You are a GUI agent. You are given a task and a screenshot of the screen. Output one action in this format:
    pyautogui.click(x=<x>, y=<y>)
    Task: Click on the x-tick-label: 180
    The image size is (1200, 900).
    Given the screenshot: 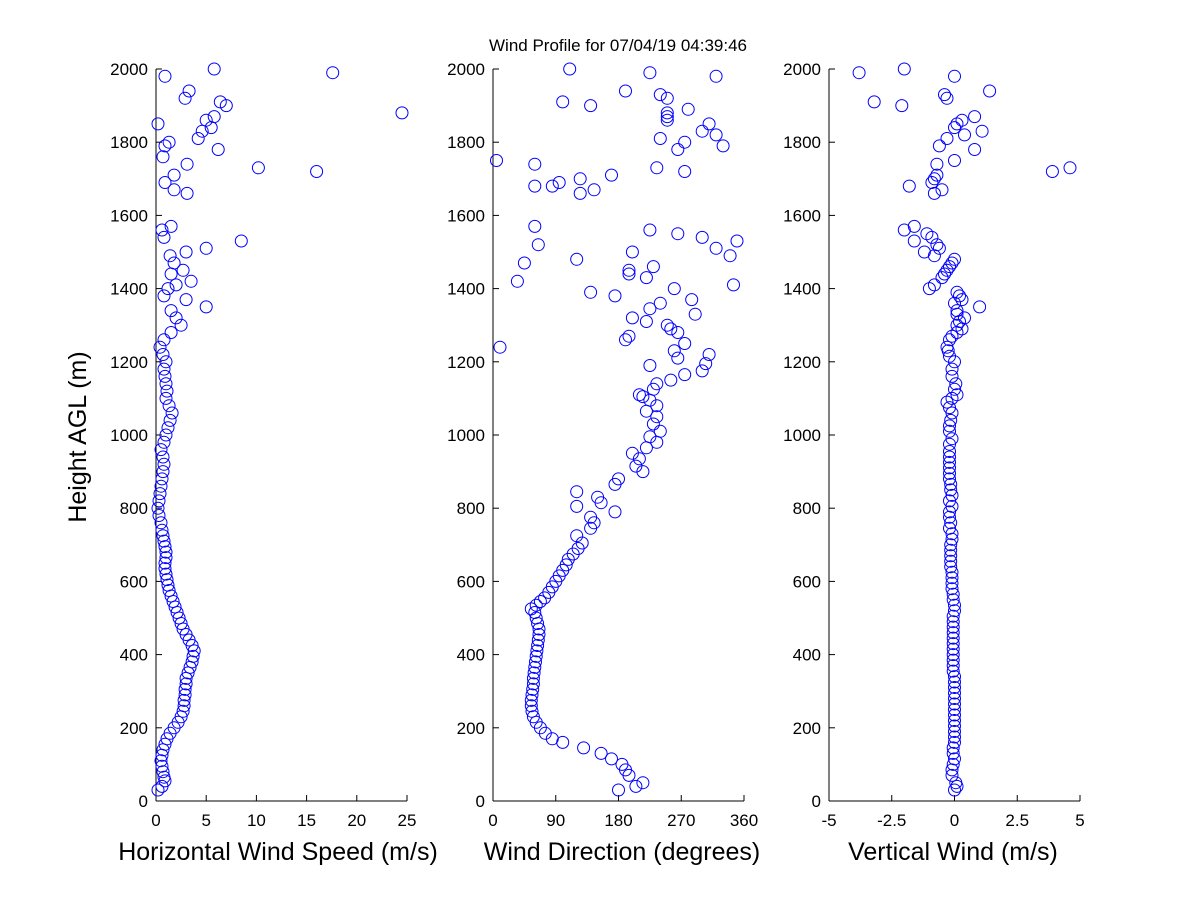 What is the action you would take?
    pyautogui.click(x=618, y=820)
    